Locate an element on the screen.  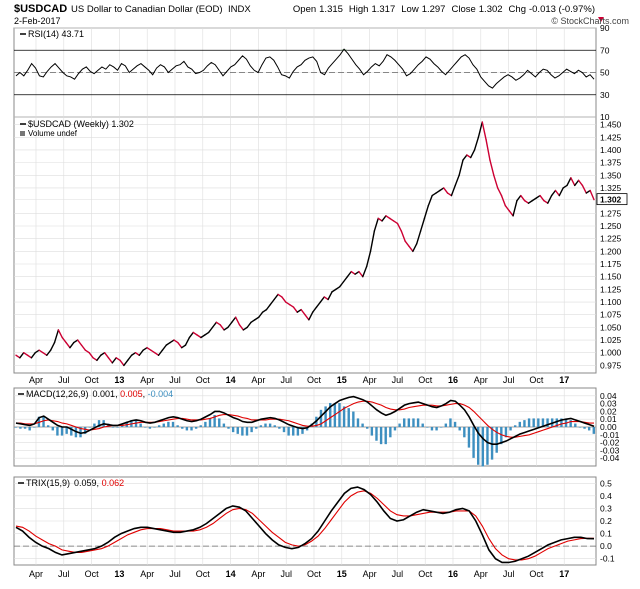
y-tick-label: 0.0 is located at coordinates (606, 546).